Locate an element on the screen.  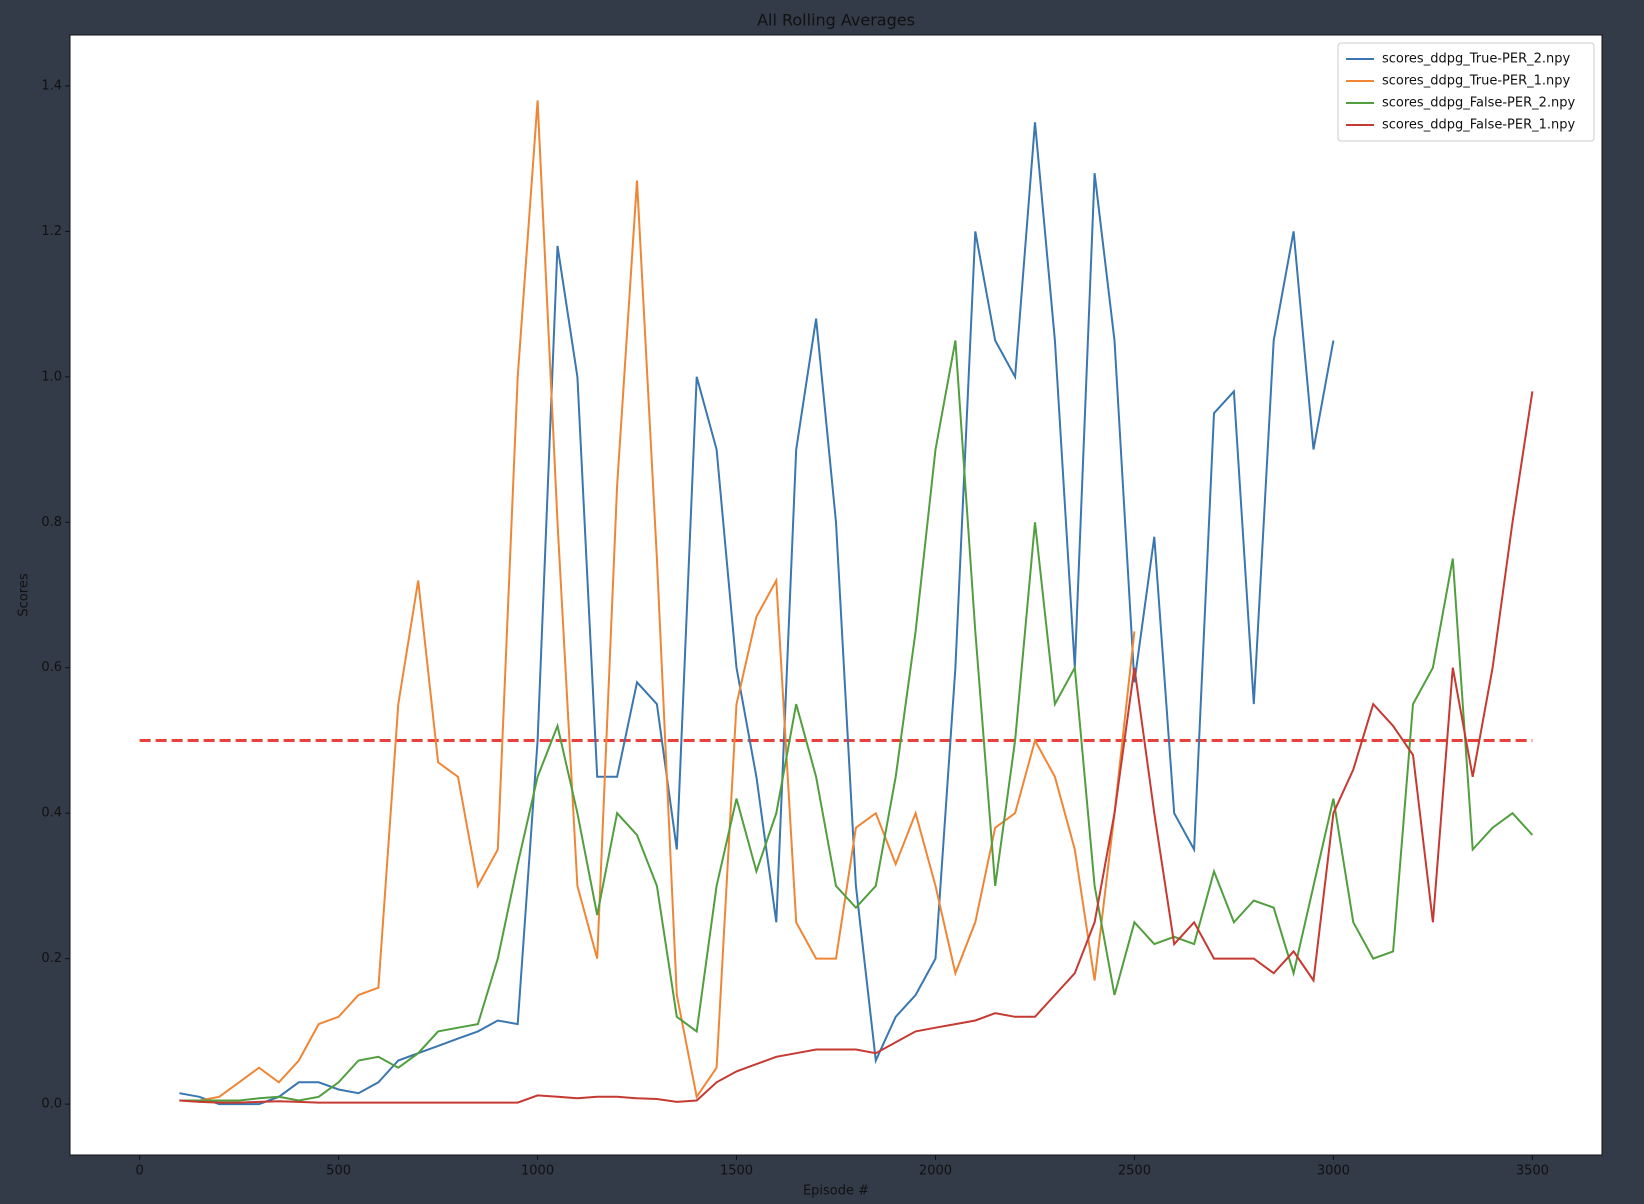
x-axis-label: Episode # is located at coordinates (836, 1191).